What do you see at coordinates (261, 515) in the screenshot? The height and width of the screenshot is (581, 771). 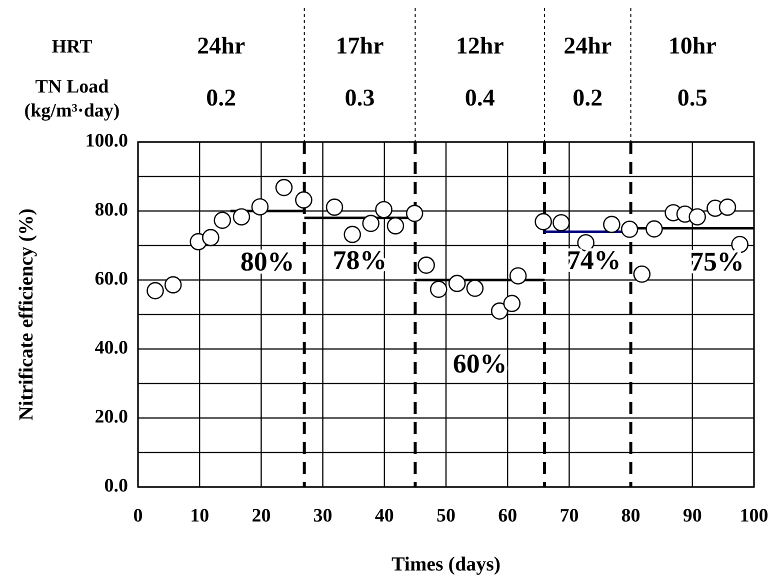 I see `x-tick-label: 20` at bounding box center [261, 515].